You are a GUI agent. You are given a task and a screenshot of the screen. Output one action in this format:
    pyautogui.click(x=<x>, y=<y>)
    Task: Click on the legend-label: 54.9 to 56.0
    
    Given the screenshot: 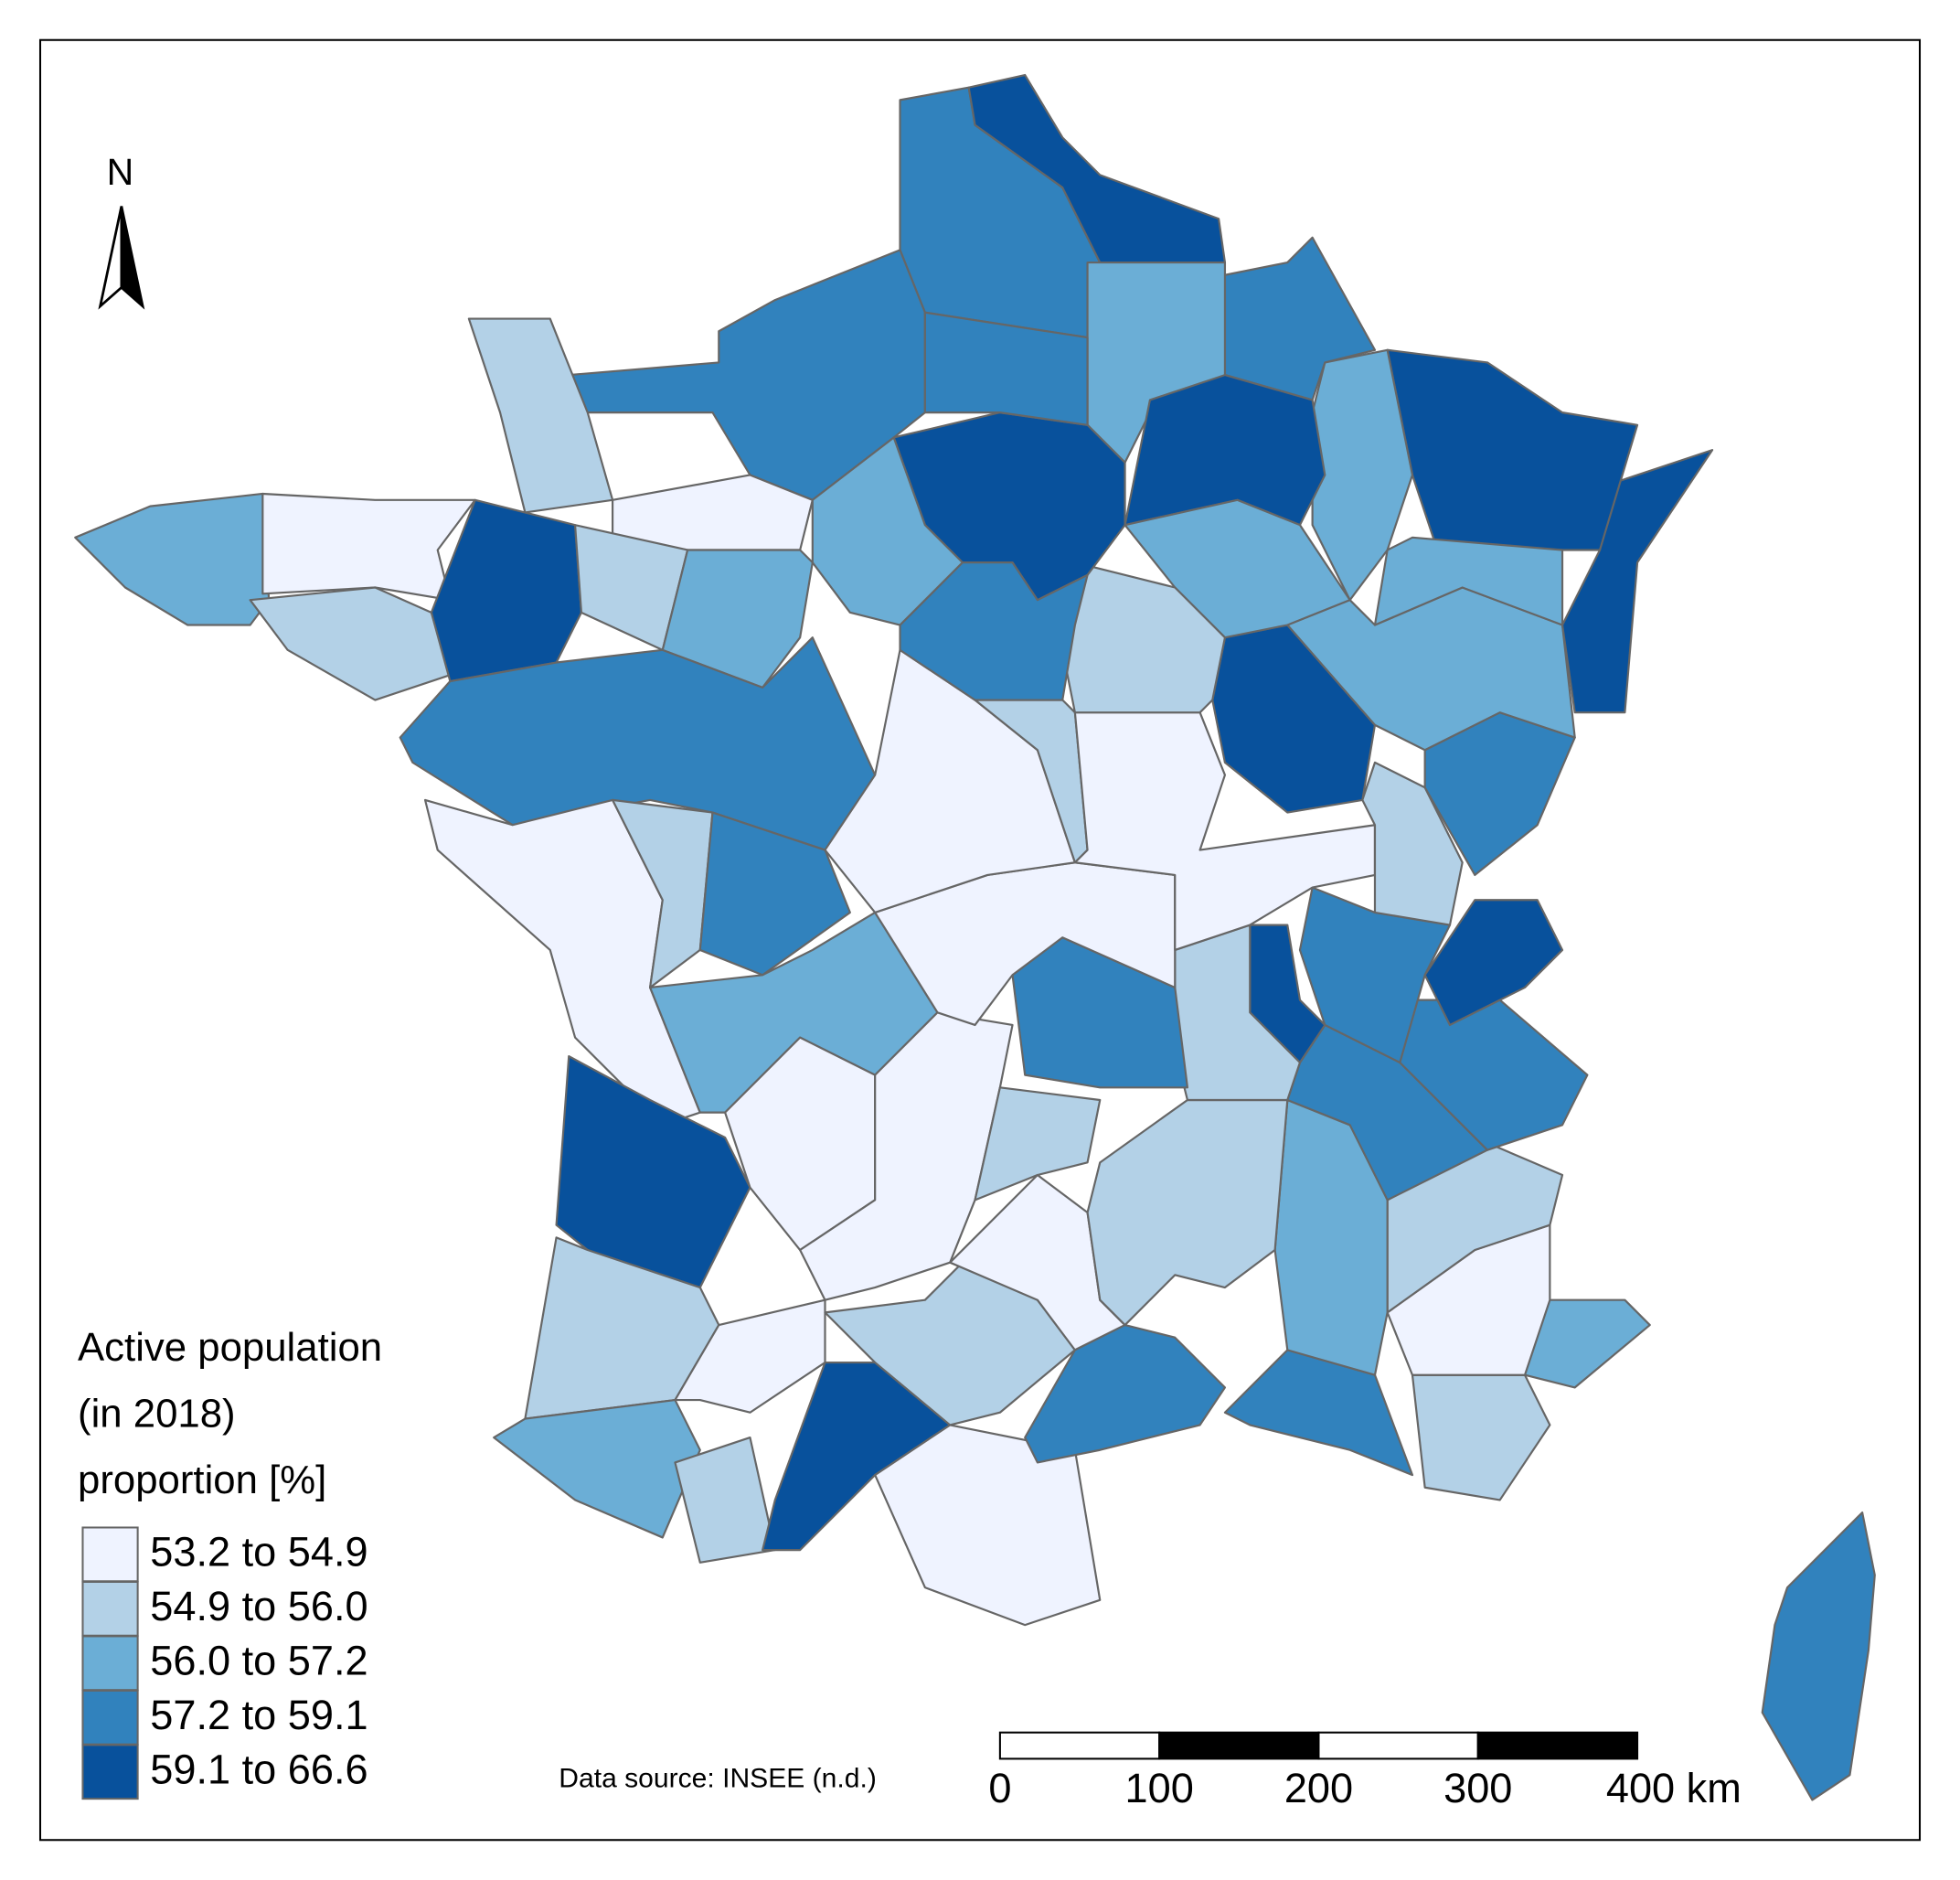 What is the action you would take?
    pyautogui.click(x=259, y=1606)
    